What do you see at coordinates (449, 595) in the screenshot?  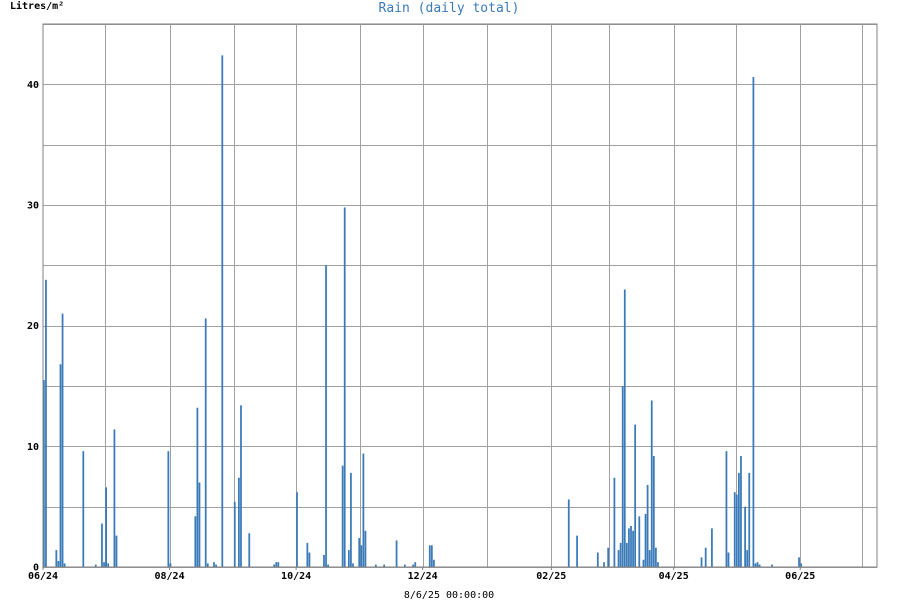 I see `timestamp-footer: 8/6/25 00:00:00` at bounding box center [449, 595].